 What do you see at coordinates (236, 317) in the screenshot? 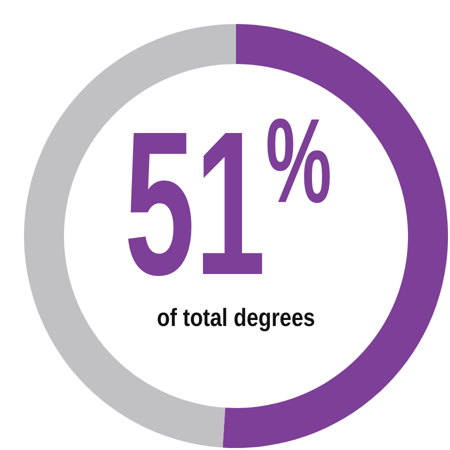
I see `text: of total degrees` at bounding box center [236, 317].